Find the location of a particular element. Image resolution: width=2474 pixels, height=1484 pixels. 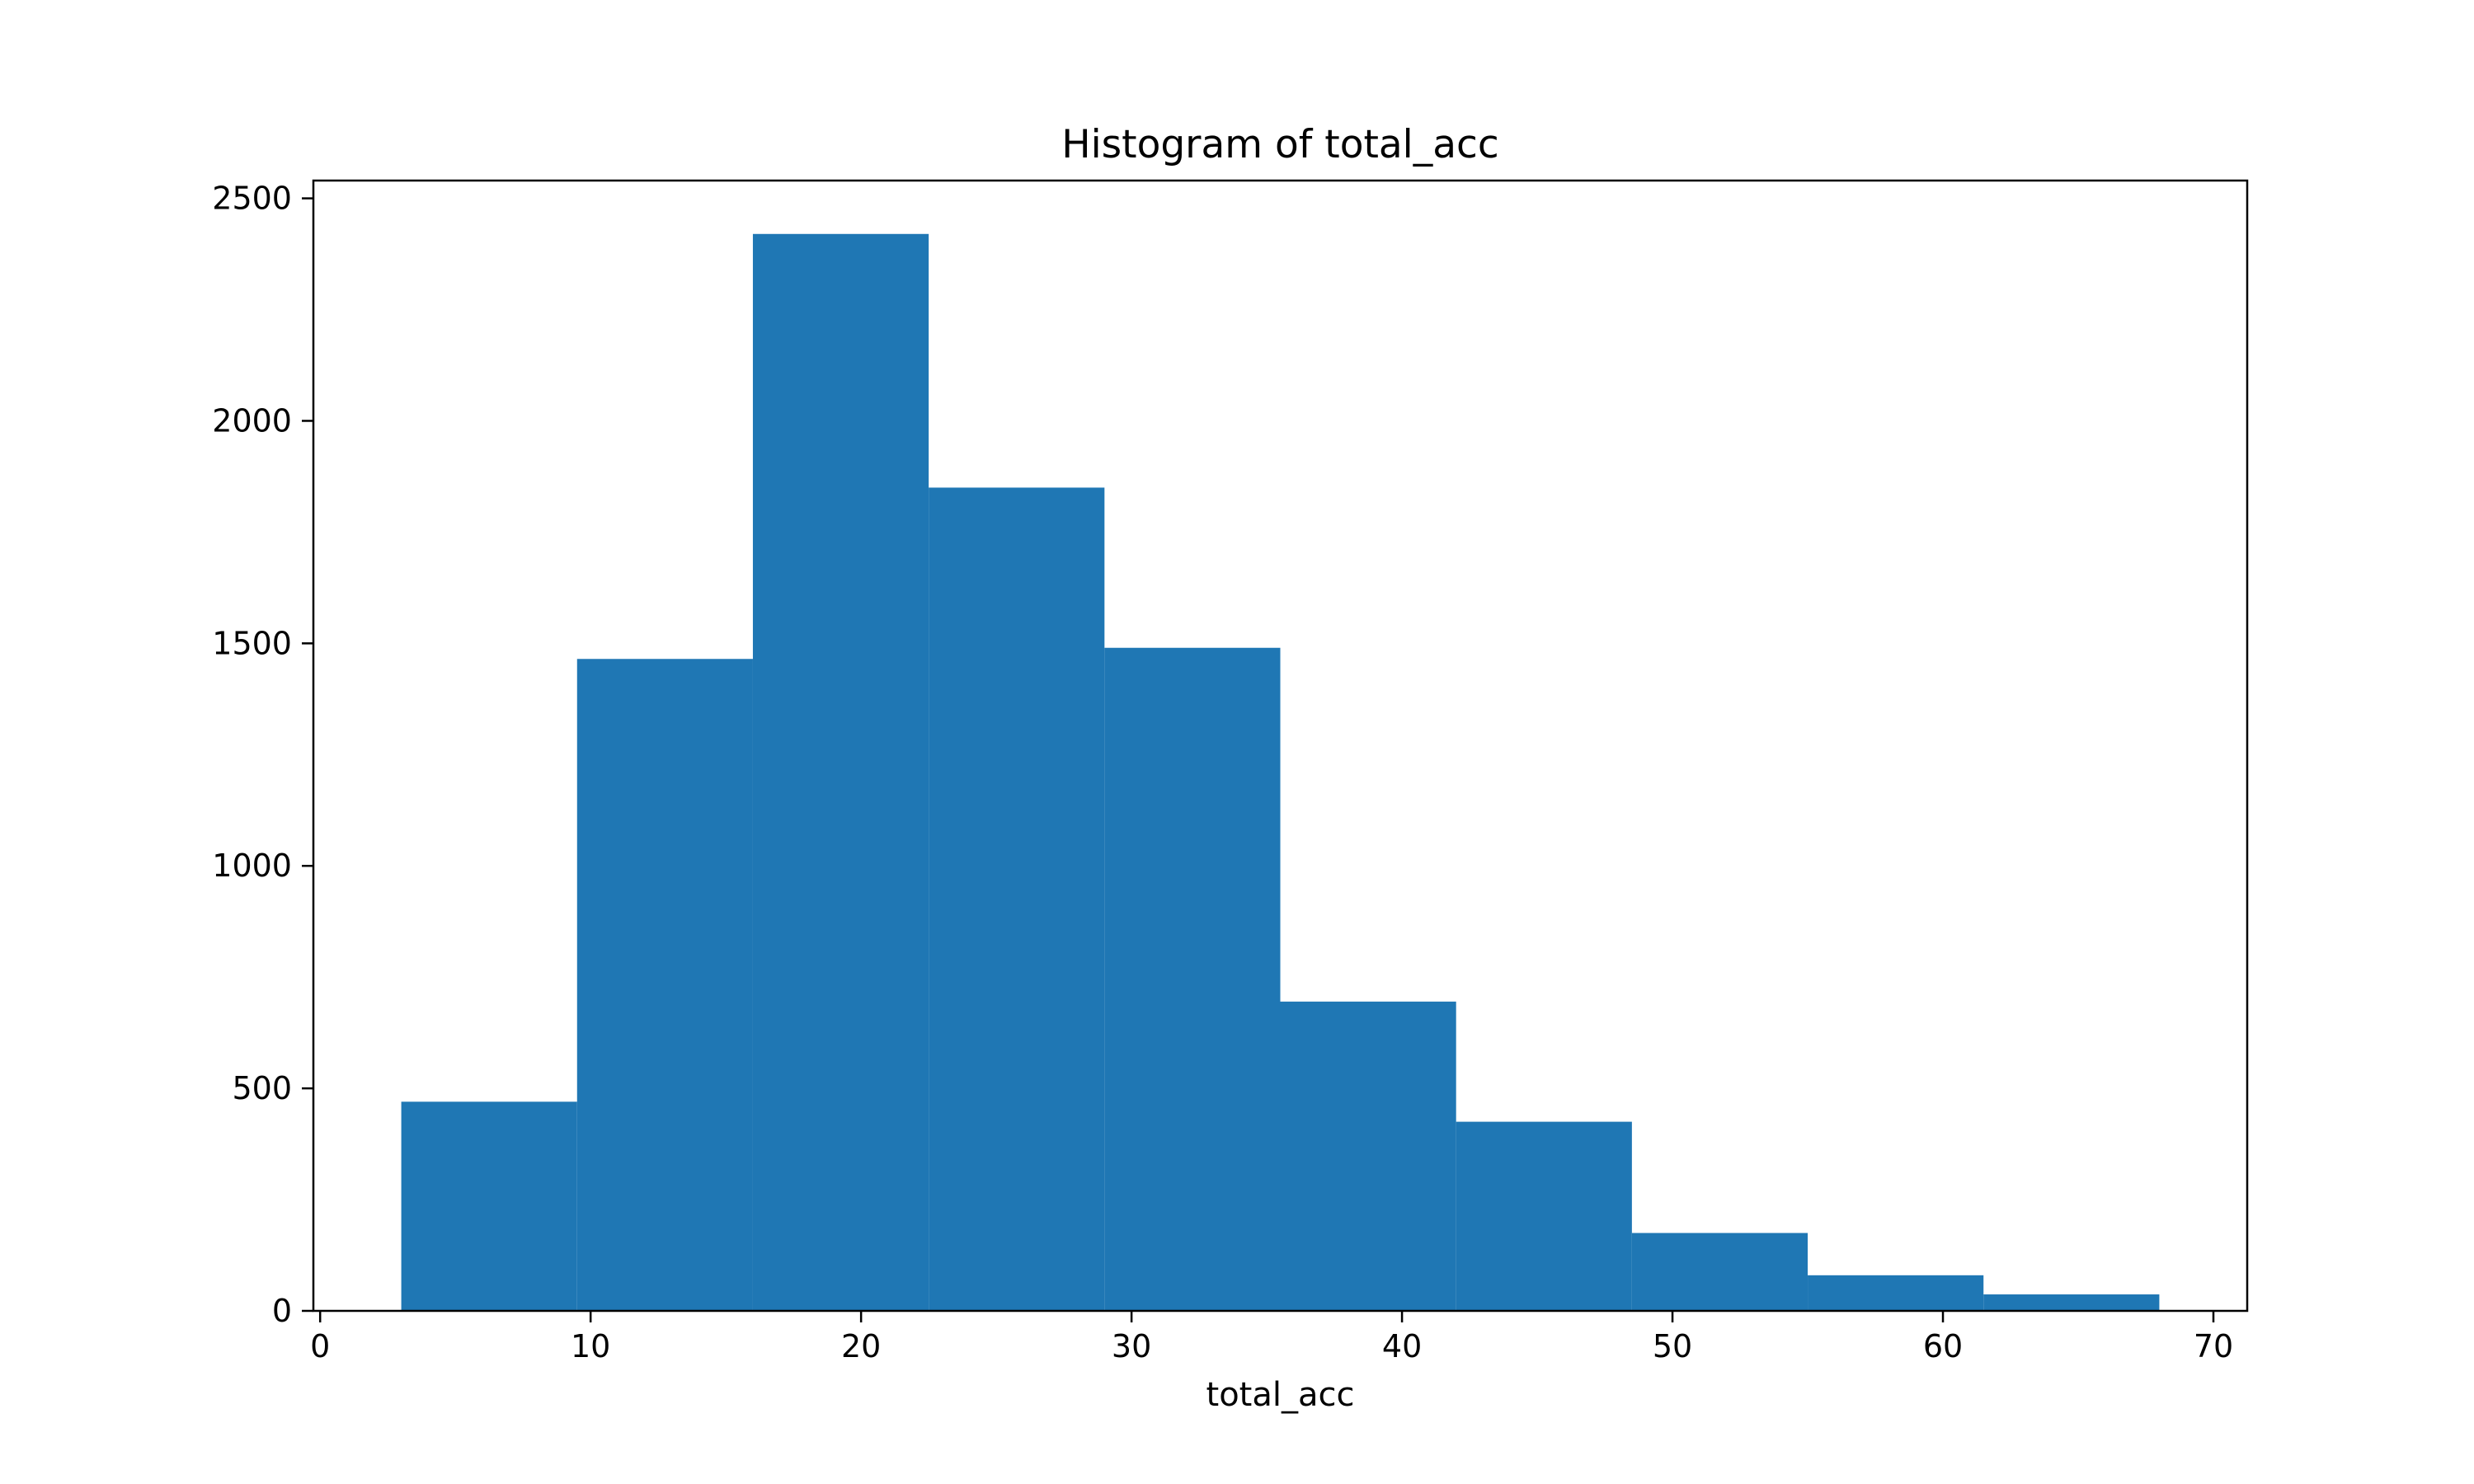

y-tick-label: 500 is located at coordinates (262, 1088).